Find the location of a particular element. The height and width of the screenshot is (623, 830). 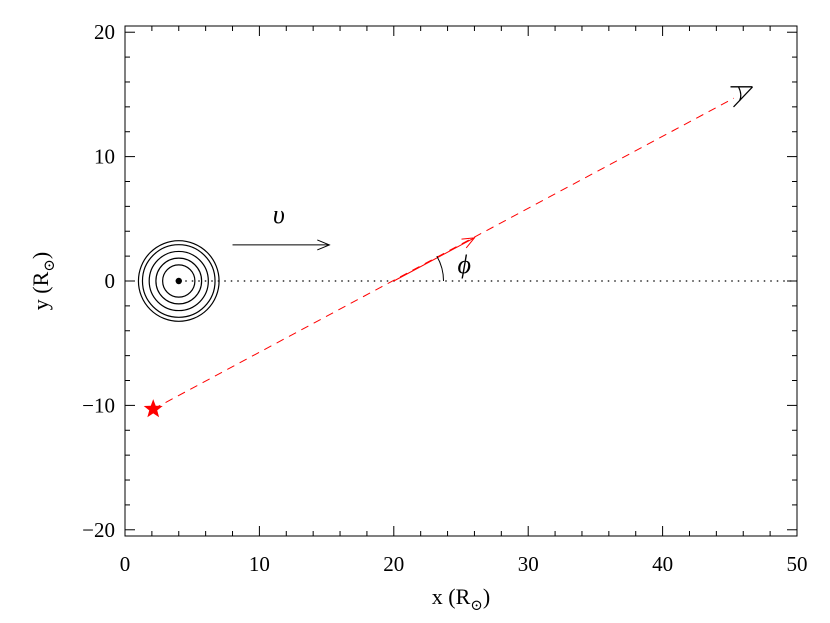

lens-center-dot is located at coordinates (178, 281).